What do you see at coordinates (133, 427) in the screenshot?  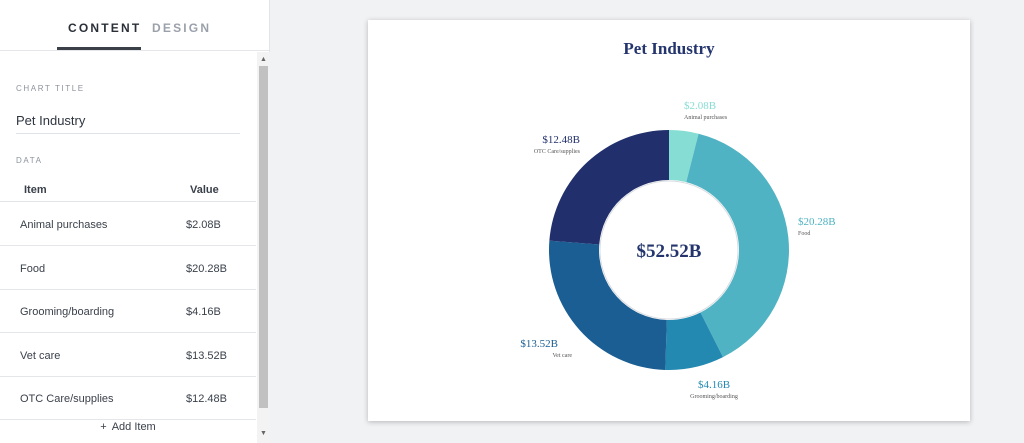 I see `add-item-label: Add Item` at bounding box center [133, 427].